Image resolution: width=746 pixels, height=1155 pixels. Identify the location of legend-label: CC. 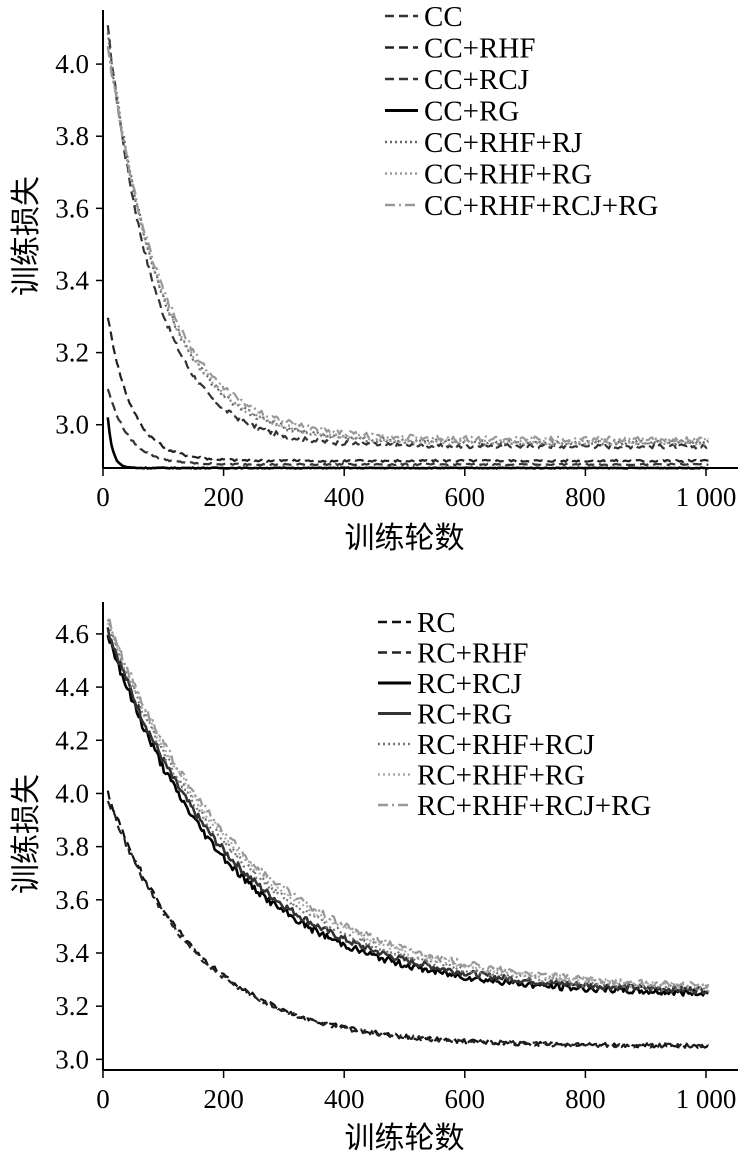
(443, 17).